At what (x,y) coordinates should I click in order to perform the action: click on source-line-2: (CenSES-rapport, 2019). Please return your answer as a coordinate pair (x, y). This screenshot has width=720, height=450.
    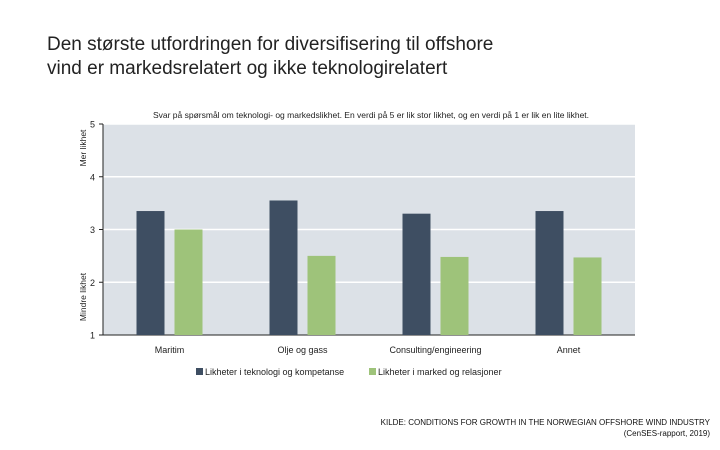
    Looking at the image, I should click on (666, 433).